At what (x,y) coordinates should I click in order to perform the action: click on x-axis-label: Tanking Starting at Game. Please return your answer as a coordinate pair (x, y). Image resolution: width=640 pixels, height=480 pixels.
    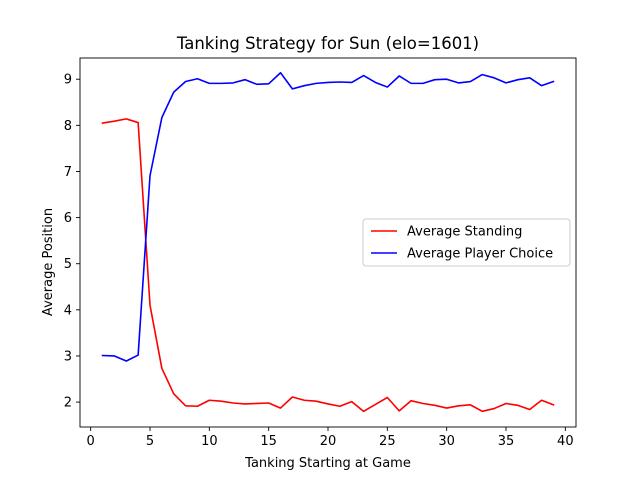
    Looking at the image, I should click on (327, 463).